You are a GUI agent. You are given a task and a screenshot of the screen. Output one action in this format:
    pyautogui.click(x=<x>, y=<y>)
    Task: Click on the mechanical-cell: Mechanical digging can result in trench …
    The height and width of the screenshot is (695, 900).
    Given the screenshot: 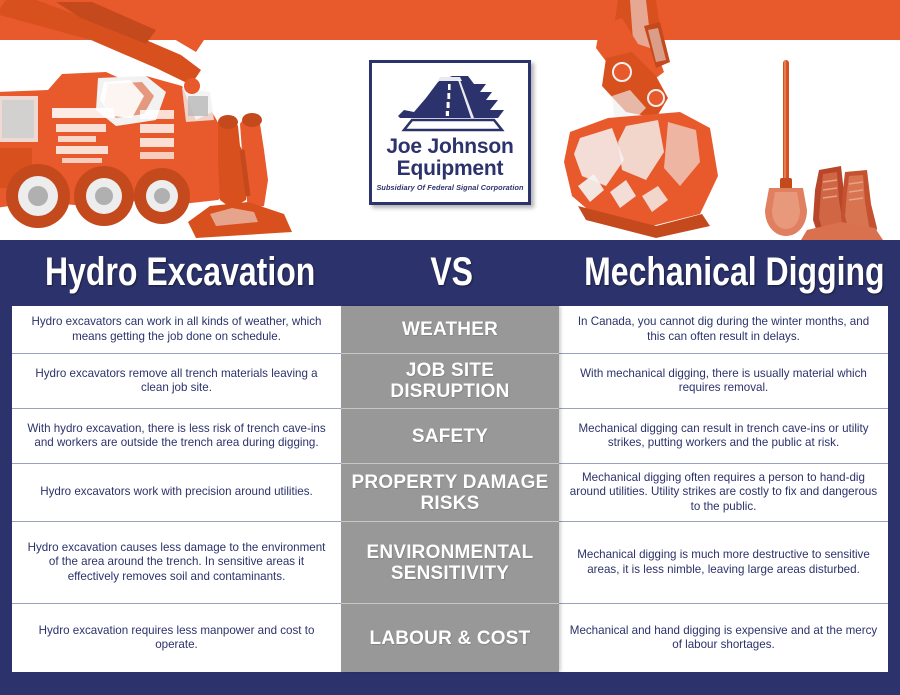 What is the action you would take?
    pyautogui.click(x=723, y=435)
    